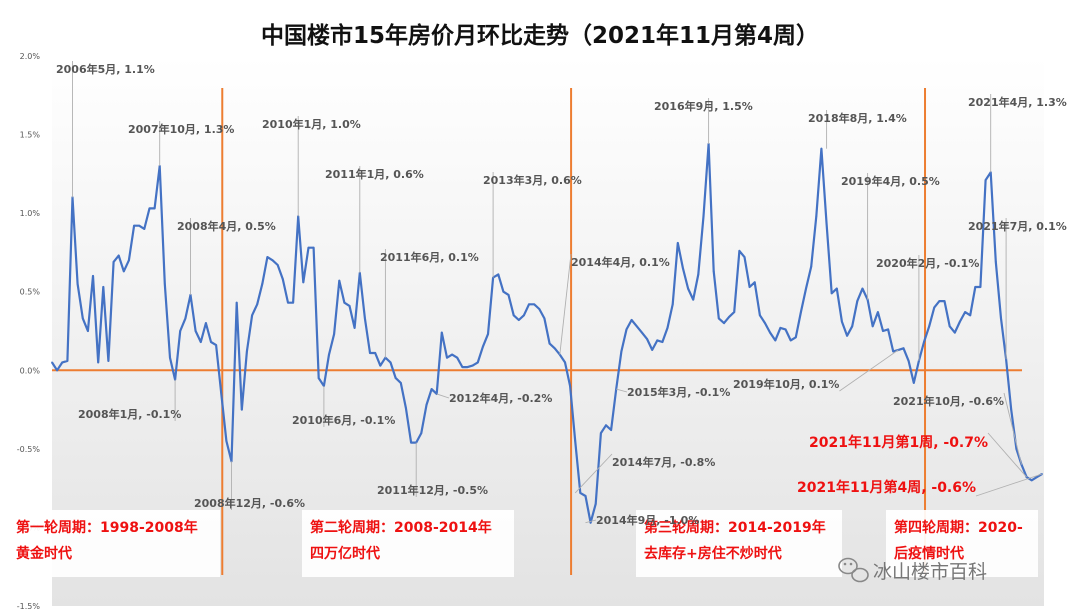 This screenshot has width=1080, height=616. What do you see at coordinates (857, 118) in the screenshot?
I see `data-label: 2018年8月, 1.4%` at bounding box center [857, 118].